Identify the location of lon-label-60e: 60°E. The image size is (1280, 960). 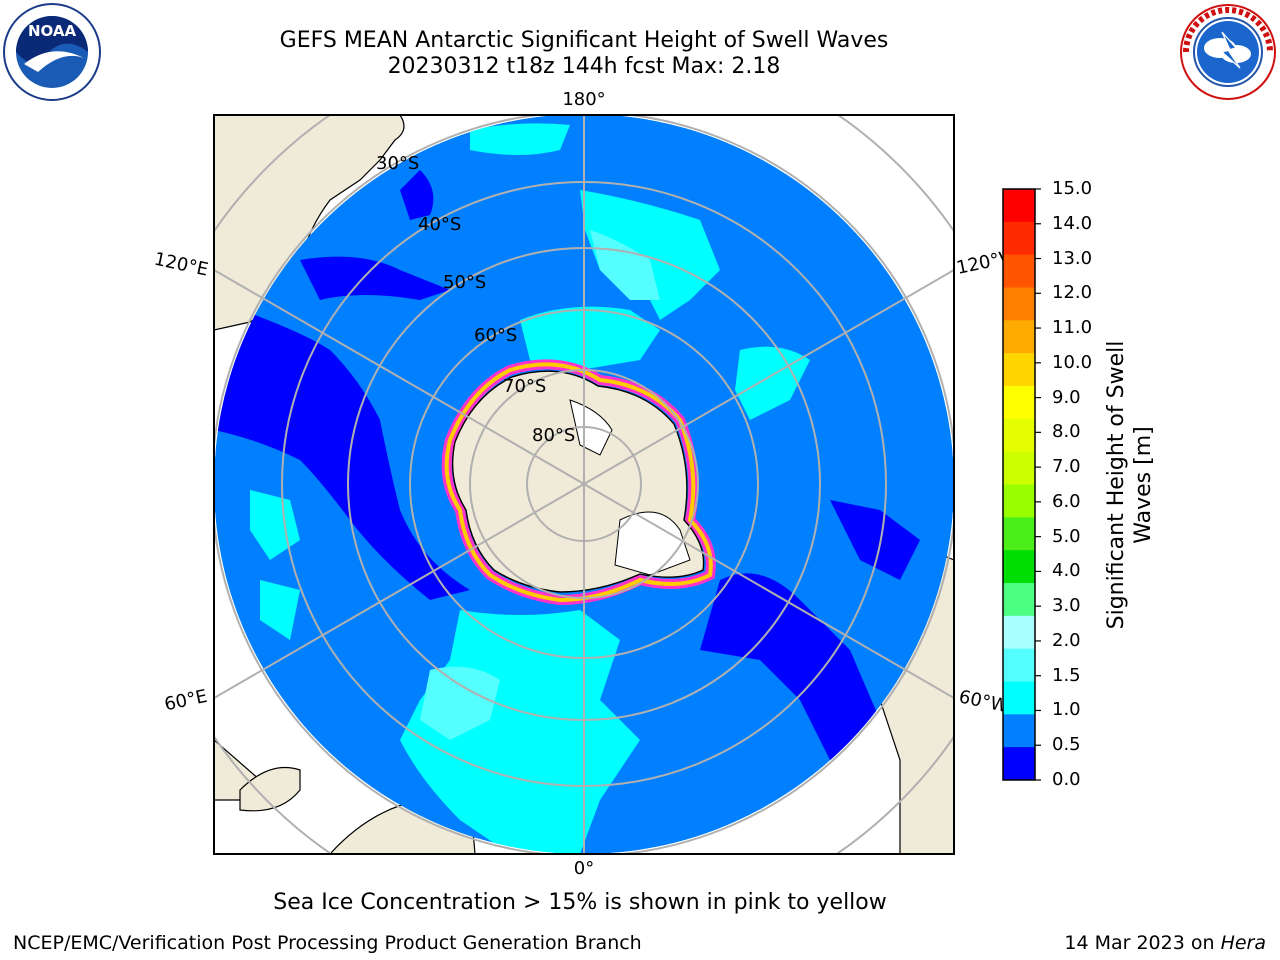
(186, 701).